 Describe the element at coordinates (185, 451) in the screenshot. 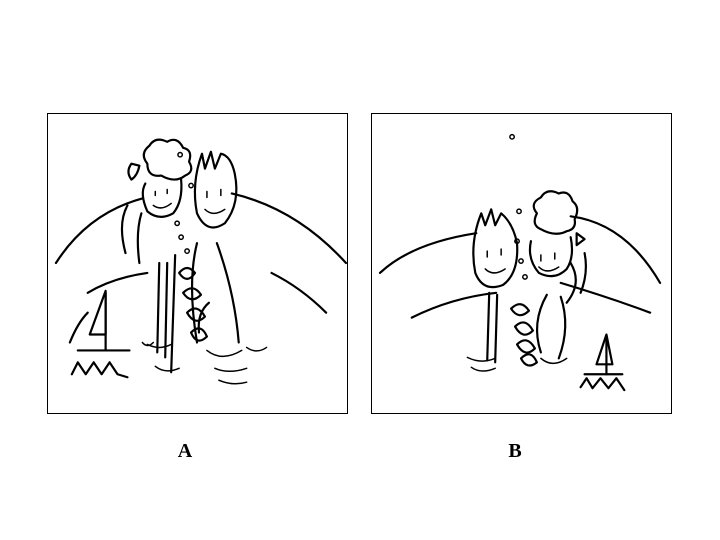

I see `panel-label-a: A` at that location.